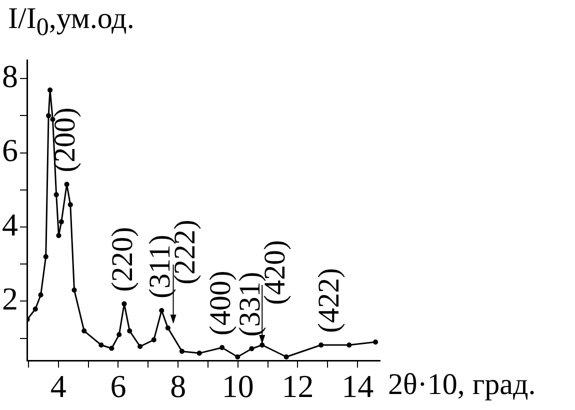 The height and width of the screenshot is (410, 575). What do you see at coordinates (462, 385) in the screenshot?
I see `x-axis-title: 2θ·10, град.` at bounding box center [462, 385].